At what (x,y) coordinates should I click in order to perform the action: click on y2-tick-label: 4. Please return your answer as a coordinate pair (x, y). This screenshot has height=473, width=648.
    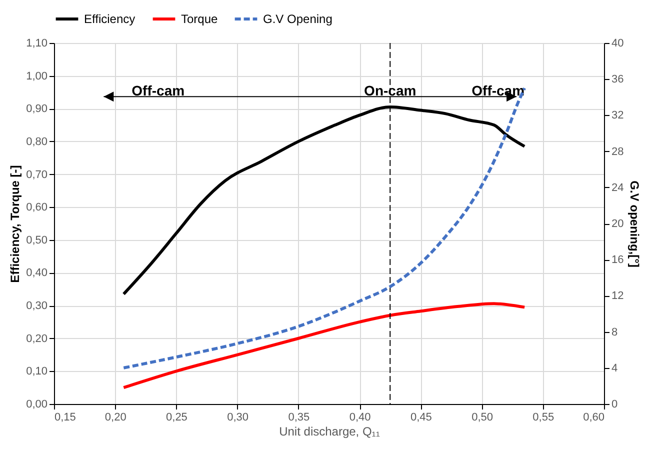
    Looking at the image, I should click on (615, 368).